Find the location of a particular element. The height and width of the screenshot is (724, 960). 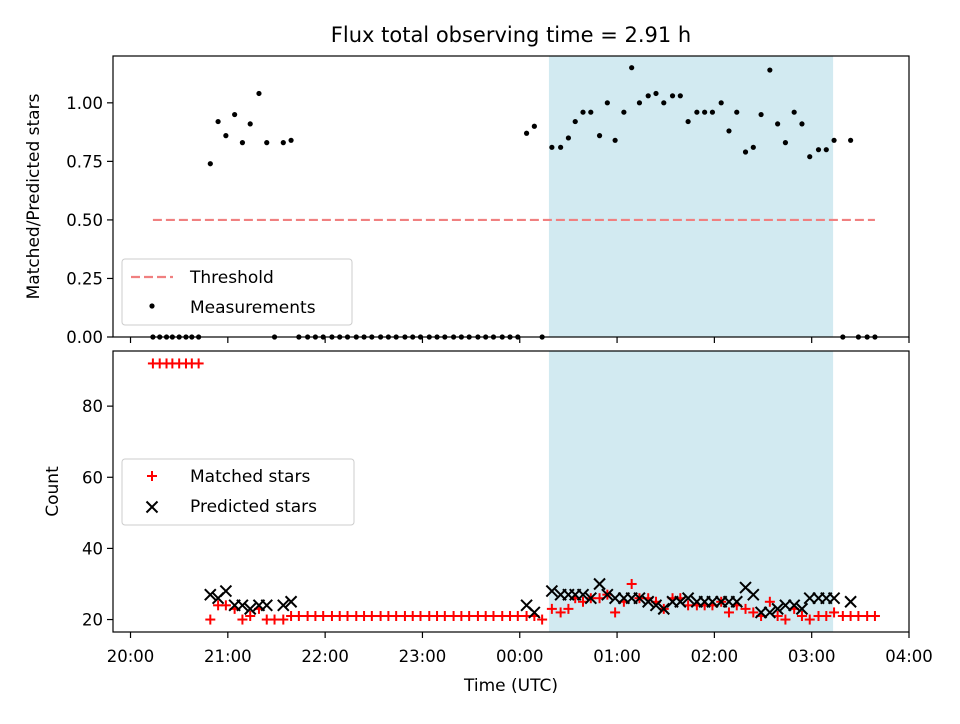

bottom-x-tick-label: 01:00 is located at coordinates (617, 656).